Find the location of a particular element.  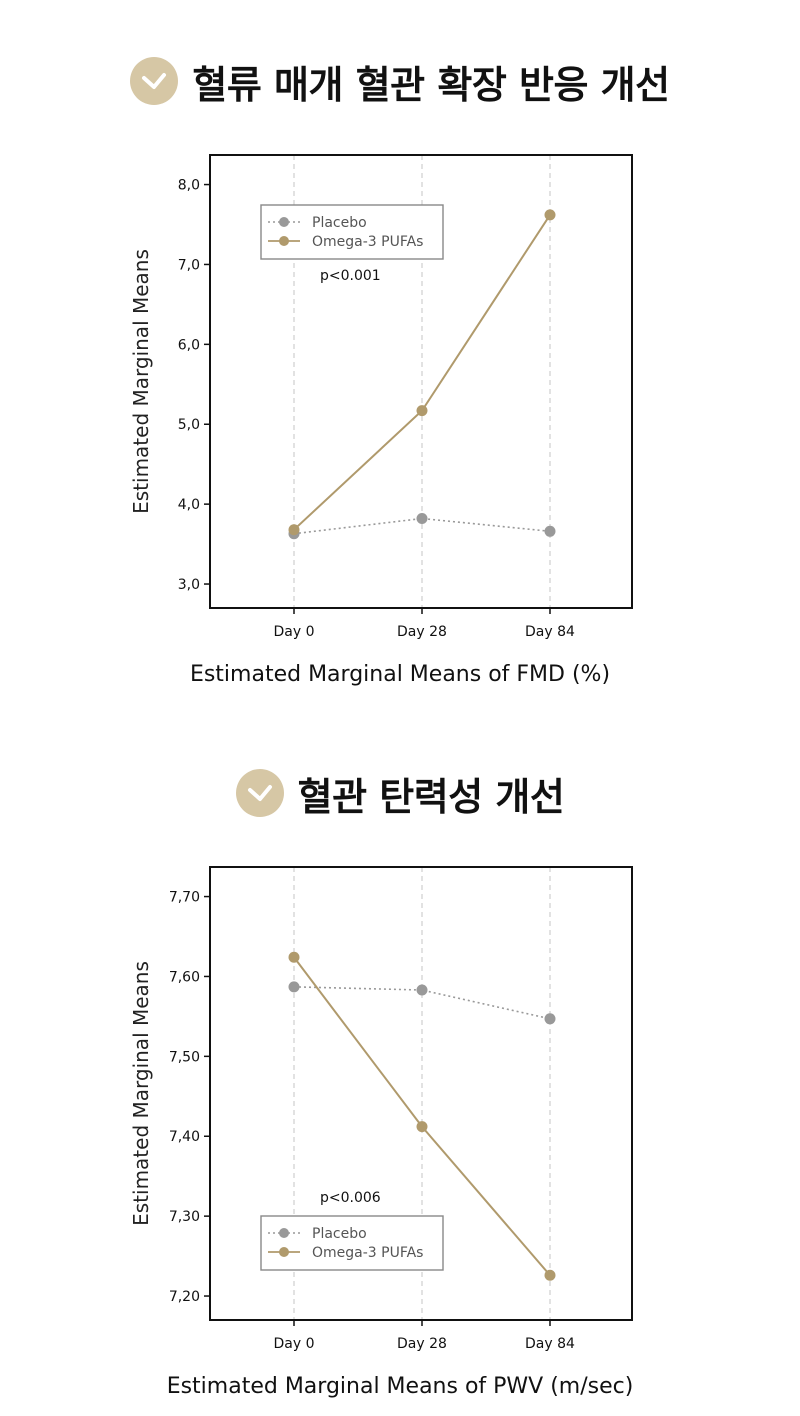

fmd-heading: 혈류 매개 혈관 확장 반응 개선 is located at coordinates (400, 81).